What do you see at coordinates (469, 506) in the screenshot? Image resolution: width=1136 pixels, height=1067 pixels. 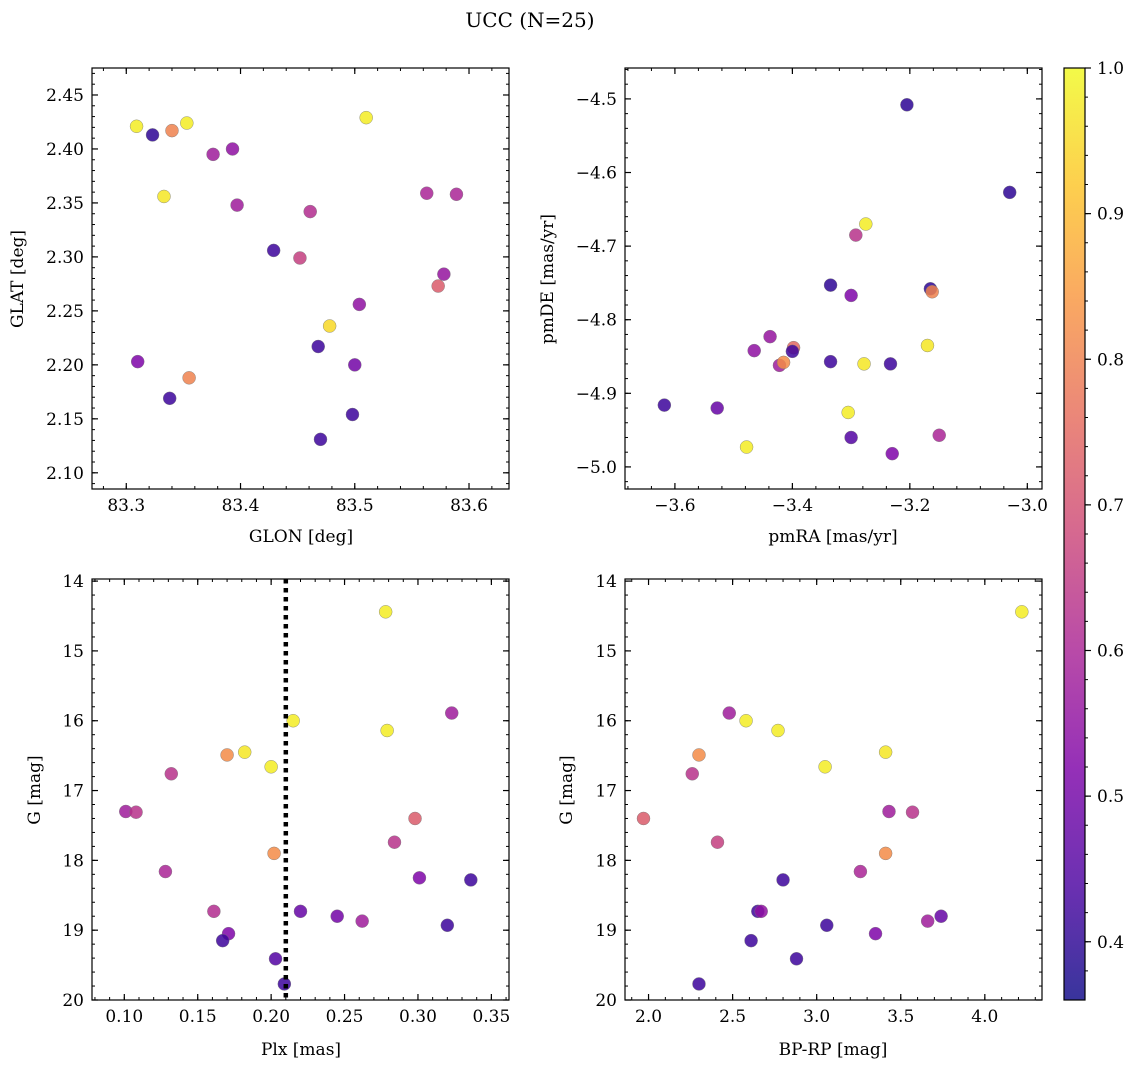 I see `x-tick-label: 83.6` at bounding box center [469, 506].